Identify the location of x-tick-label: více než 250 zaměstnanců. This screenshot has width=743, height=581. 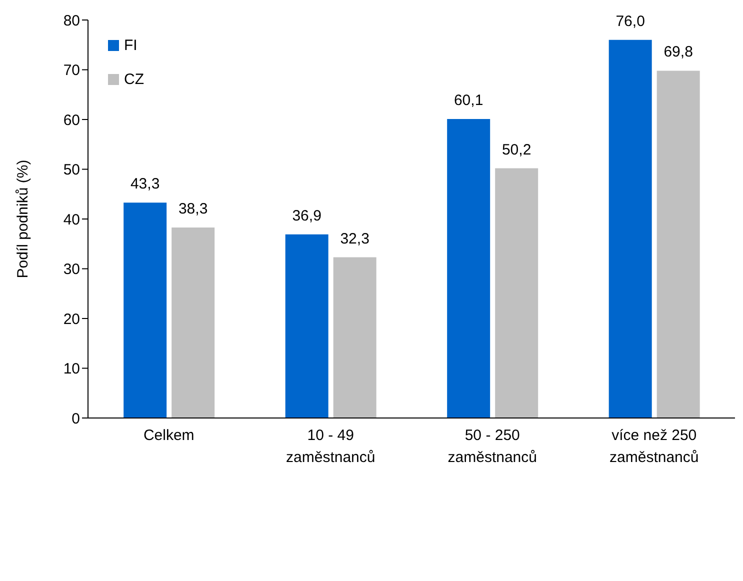
(654, 446).